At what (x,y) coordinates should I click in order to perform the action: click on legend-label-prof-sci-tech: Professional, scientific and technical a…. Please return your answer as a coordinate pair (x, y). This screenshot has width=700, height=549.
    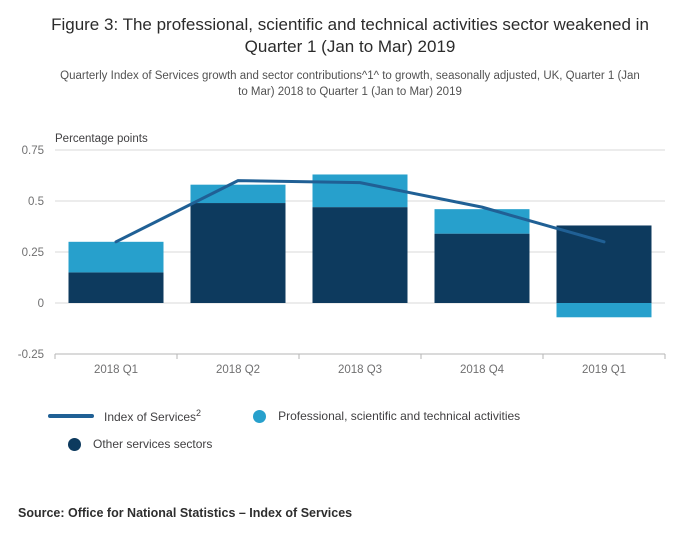
    Looking at the image, I should click on (399, 416).